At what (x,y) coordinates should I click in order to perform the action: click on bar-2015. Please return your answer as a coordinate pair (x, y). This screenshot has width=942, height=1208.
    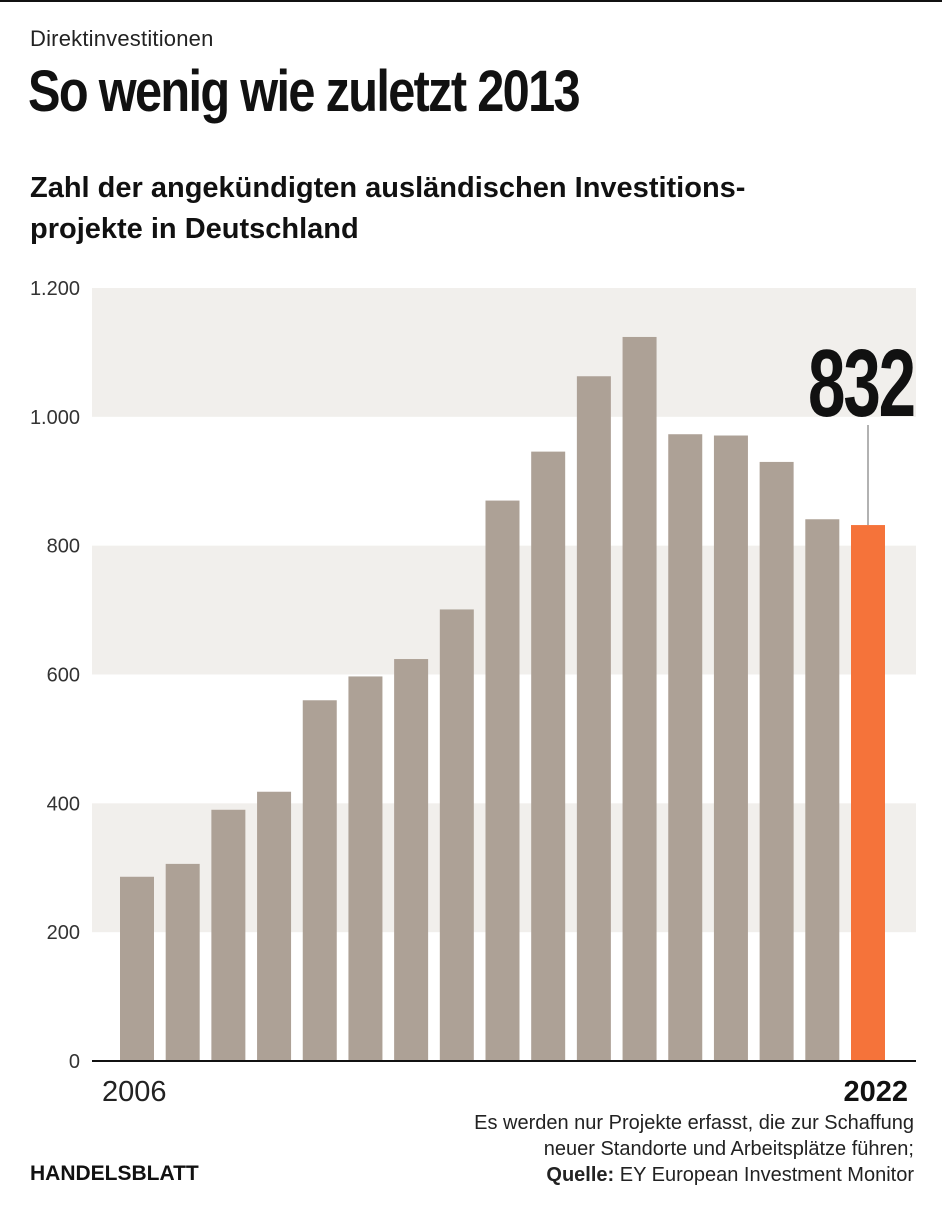
    Looking at the image, I should click on (548, 756).